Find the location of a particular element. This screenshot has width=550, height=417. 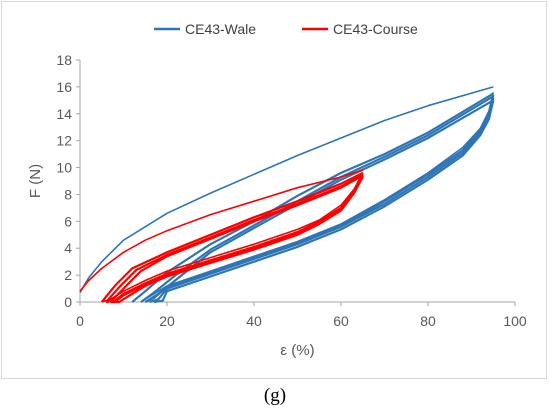

y-tick-label: 18 is located at coordinates (64, 60).